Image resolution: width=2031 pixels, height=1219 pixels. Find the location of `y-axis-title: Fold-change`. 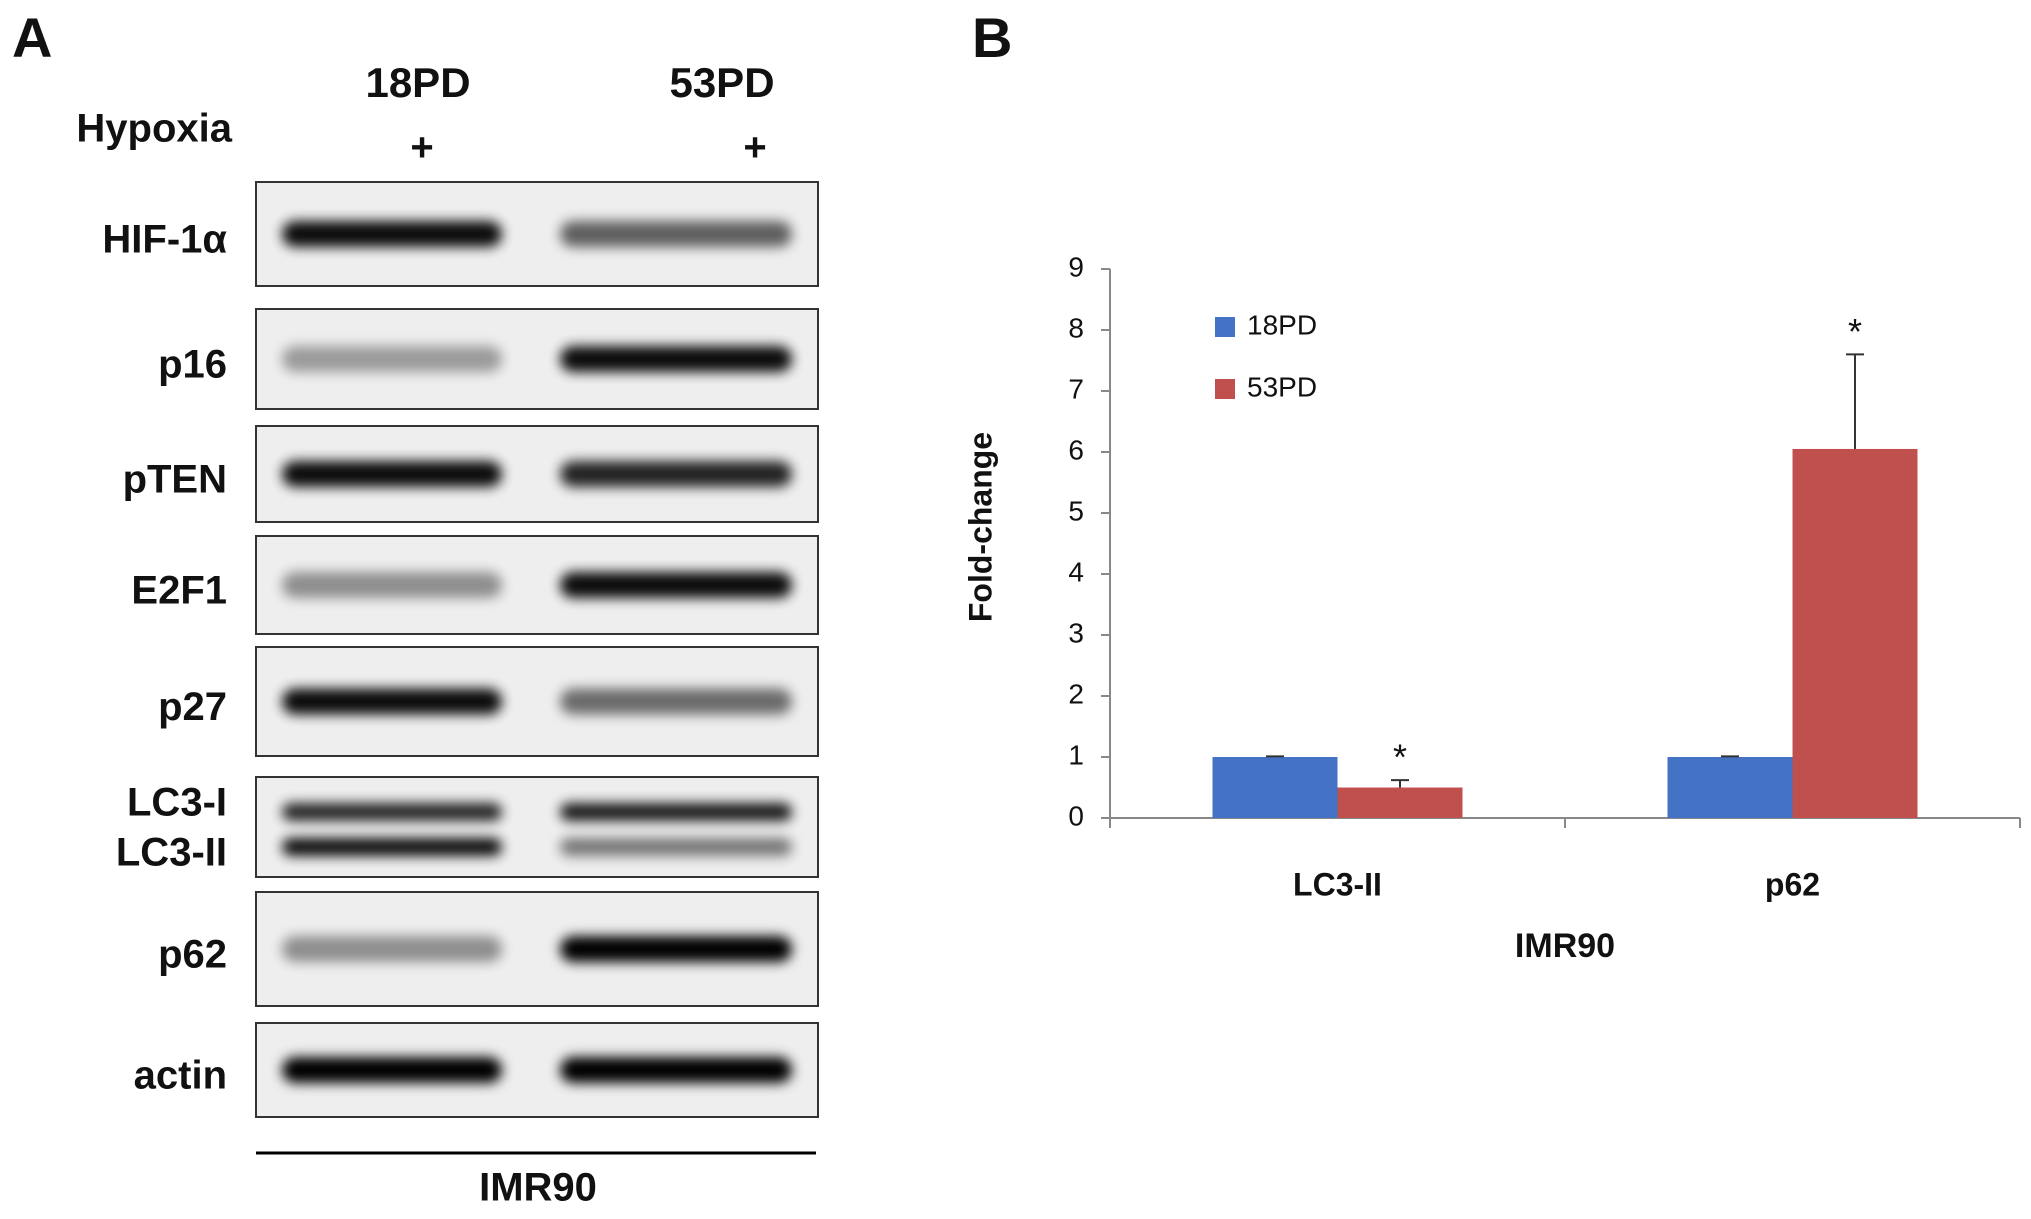

y-axis-title: Fold-change is located at coordinates (980, 527).